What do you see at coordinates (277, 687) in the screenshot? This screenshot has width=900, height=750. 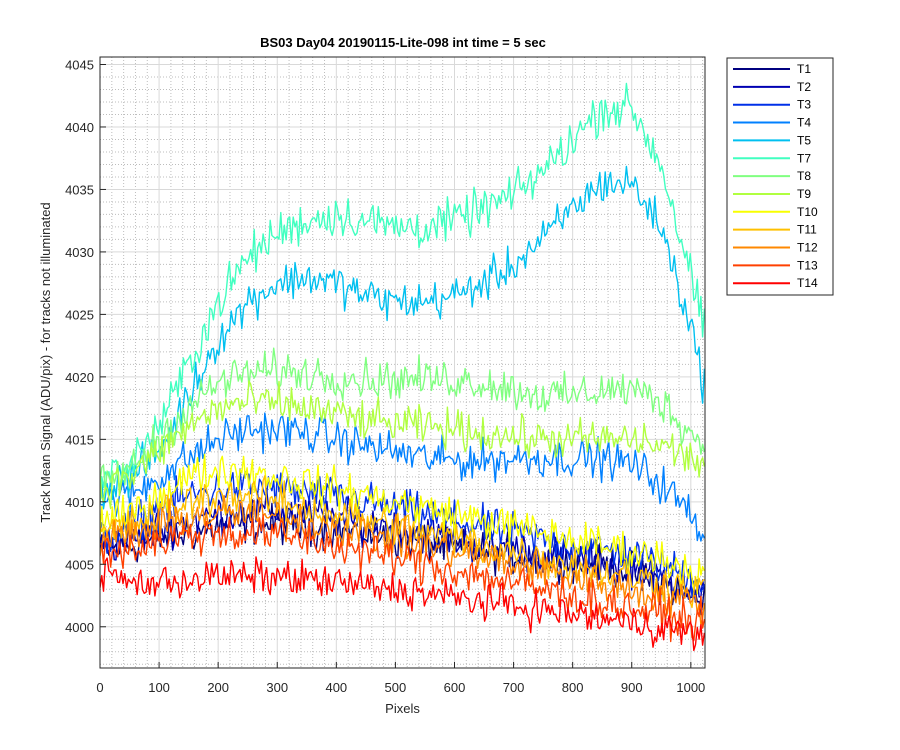 I see `x-tick-label: 300` at bounding box center [277, 687].